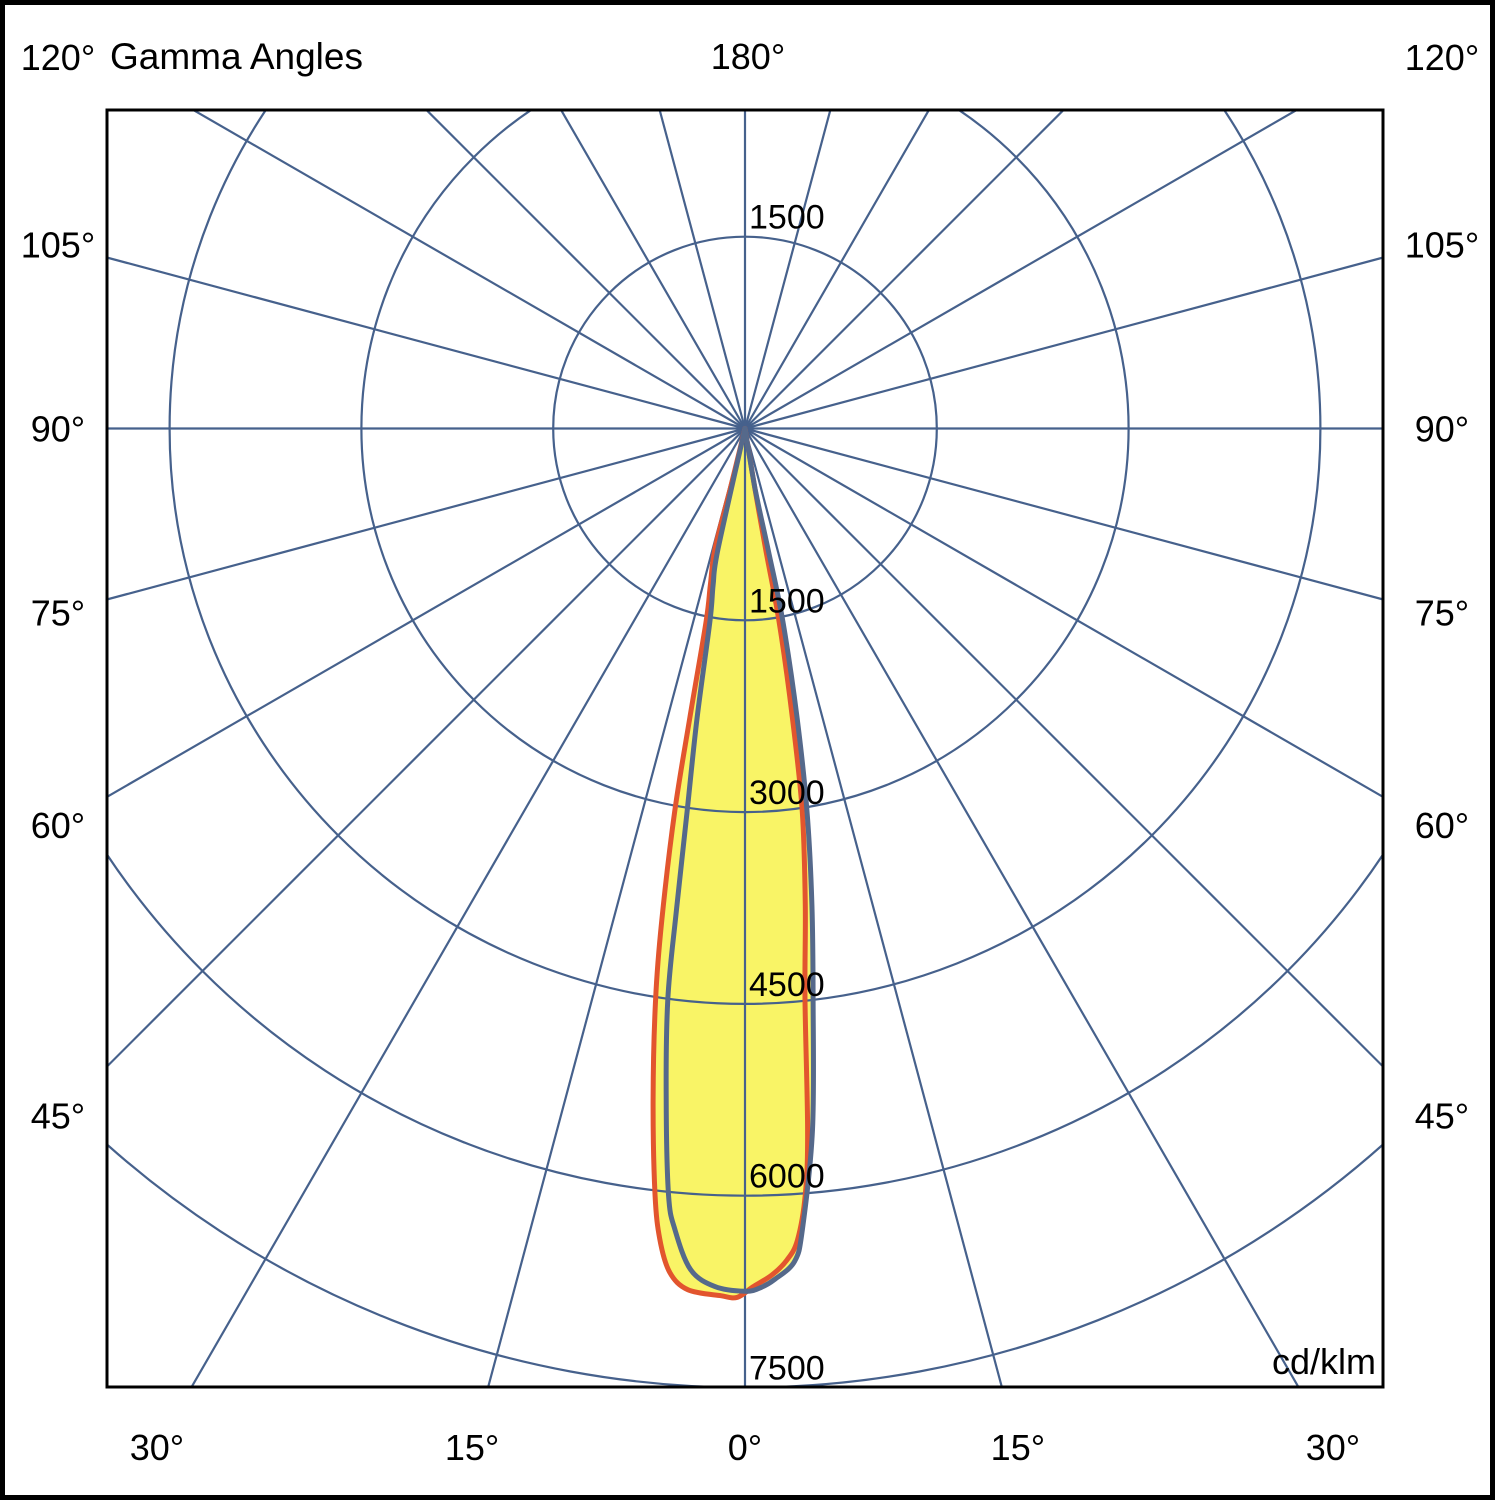 The image size is (1495, 1500). I want to click on beam-curve-blue_curve, so click(740, 860).